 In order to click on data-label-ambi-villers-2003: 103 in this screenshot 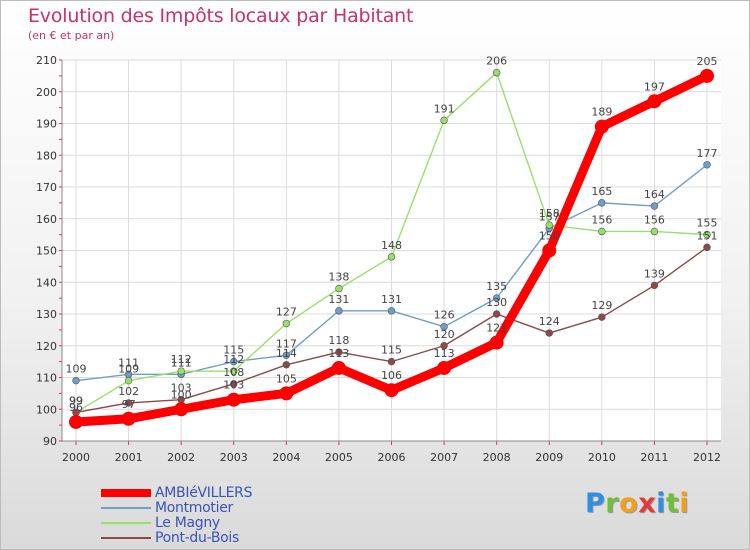, I will do `click(233, 385)`.